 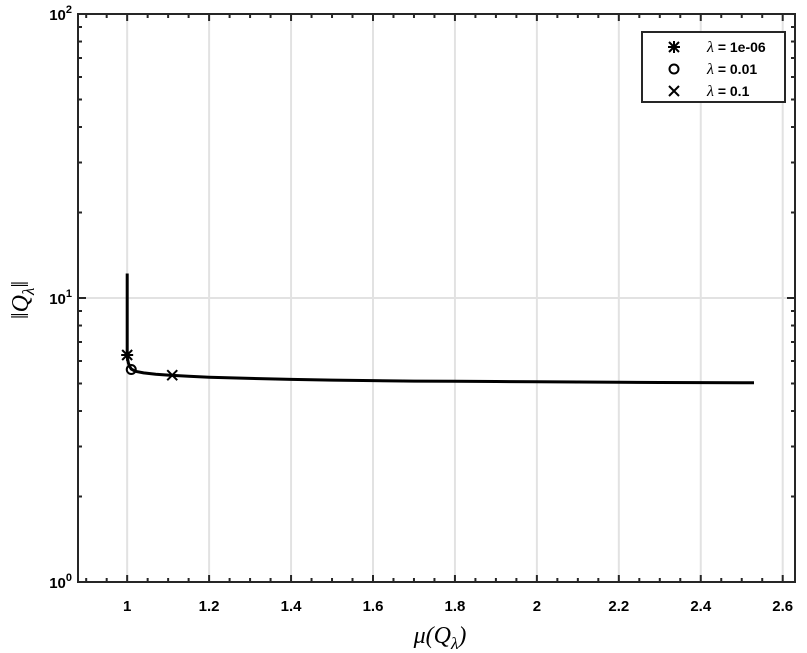 What do you see at coordinates (60, 14) in the screenshot?
I see `y-tick-label: 10²` at bounding box center [60, 14].